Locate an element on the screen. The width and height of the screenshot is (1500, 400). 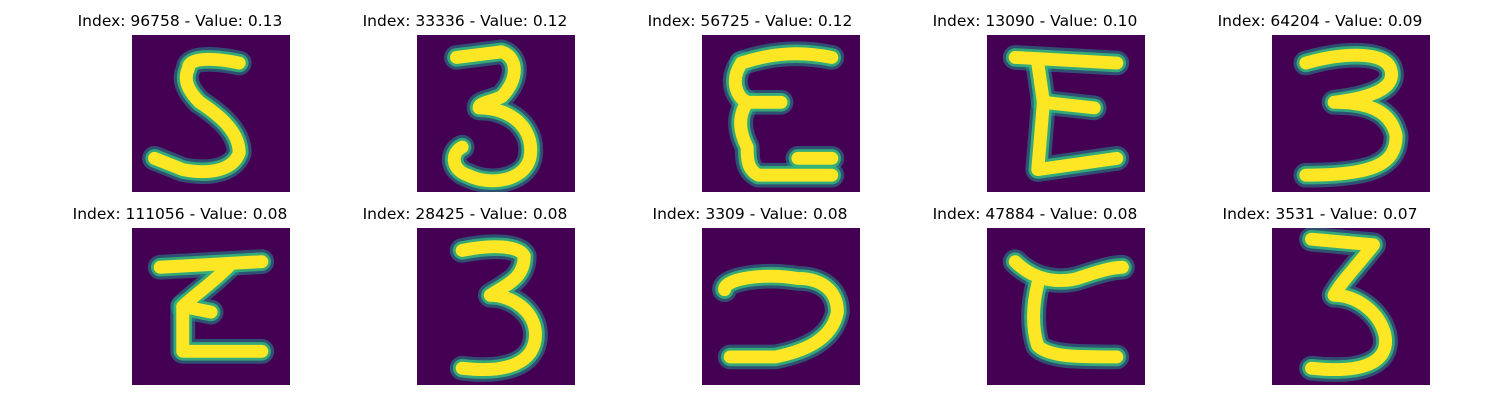
panel-7: Index: 28425 - Value: 0.08 is located at coordinates (465, 289).